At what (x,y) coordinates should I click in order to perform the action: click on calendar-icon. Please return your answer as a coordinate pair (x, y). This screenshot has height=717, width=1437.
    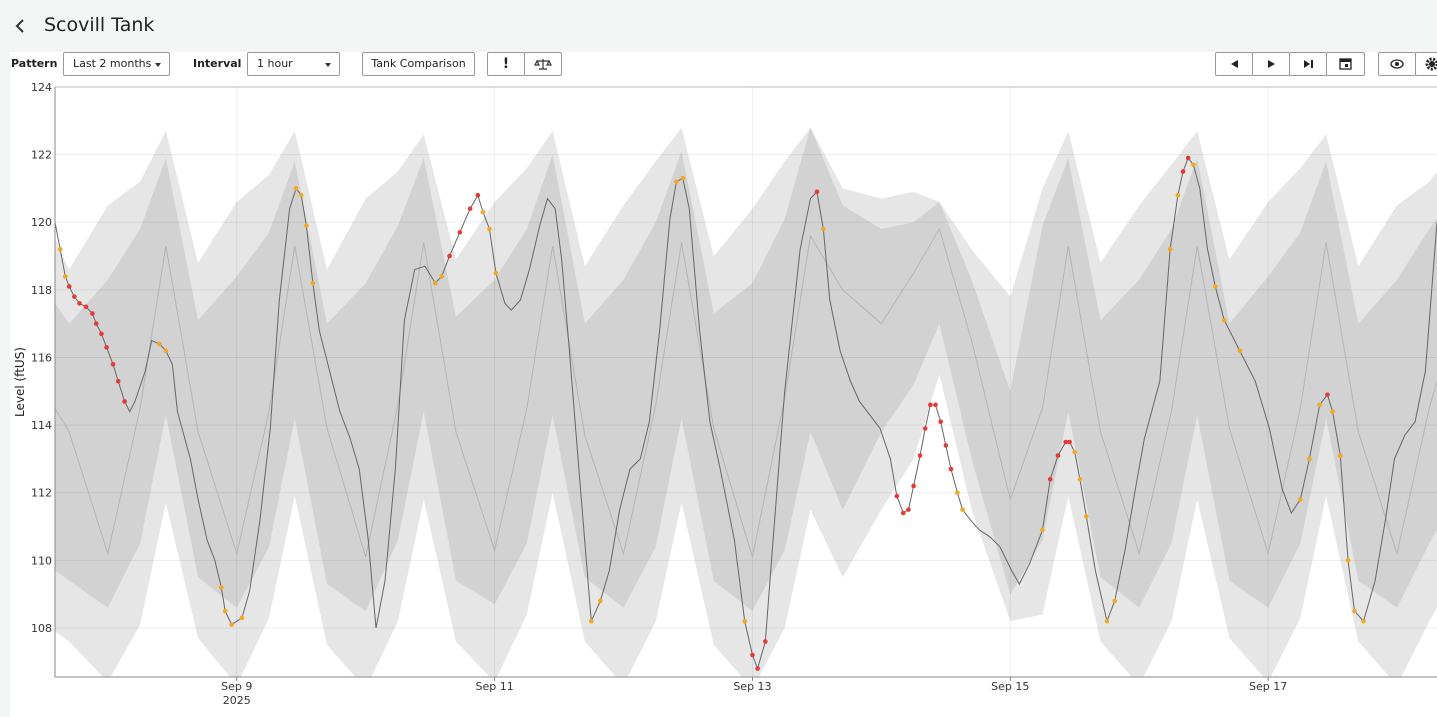
    Looking at the image, I should click on (1345, 64).